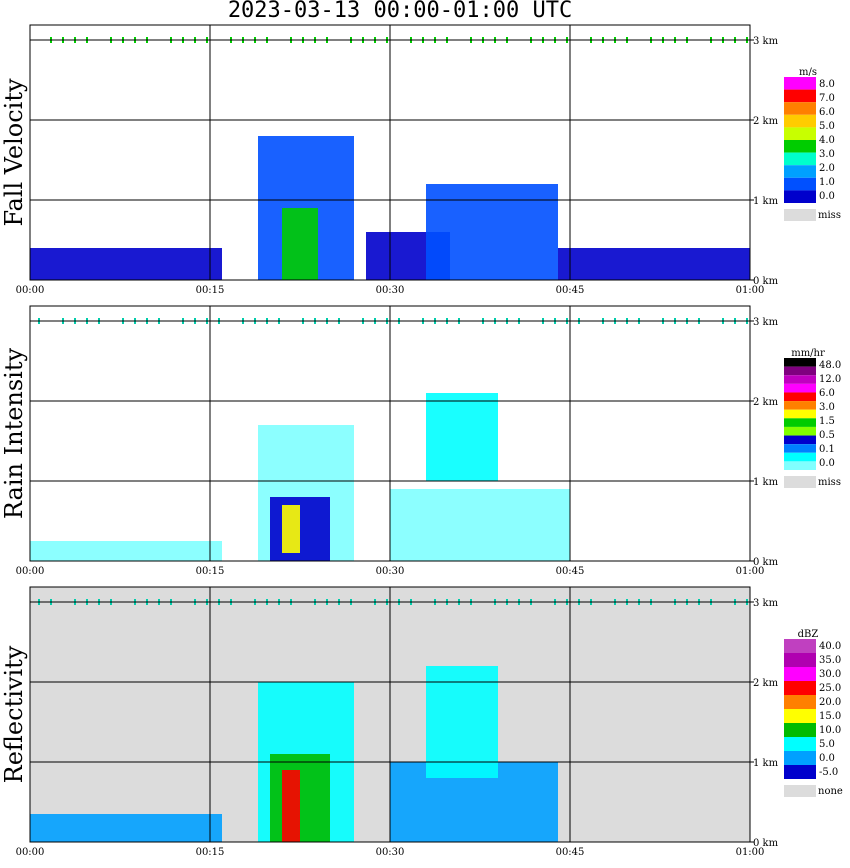 The image size is (850, 868). What do you see at coordinates (830, 716) in the screenshot?
I see `colorbar-label: 15.0` at bounding box center [830, 716].